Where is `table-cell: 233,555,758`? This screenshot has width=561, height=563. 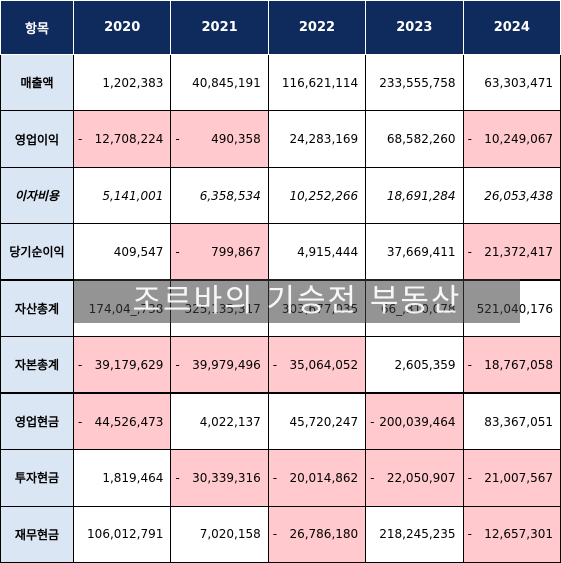 table-cell: 233,555,758 is located at coordinates (414, 82).